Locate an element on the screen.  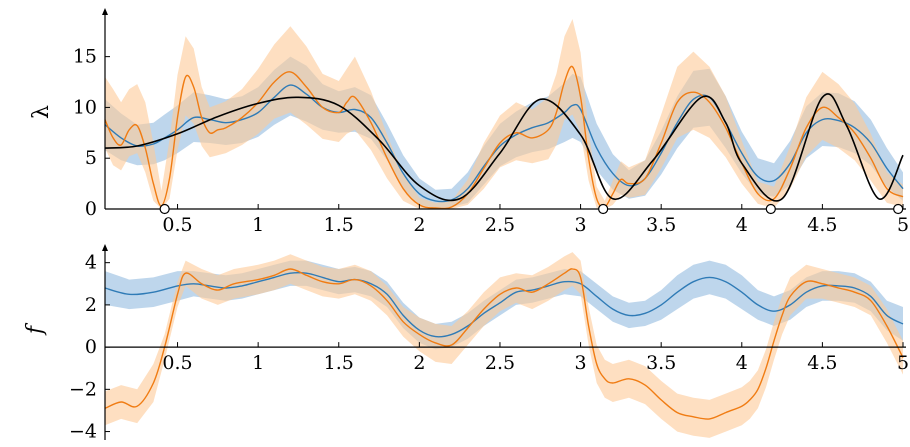
bottom-x-tick-label-6: 3.5 is located at coordinates (661, 363).